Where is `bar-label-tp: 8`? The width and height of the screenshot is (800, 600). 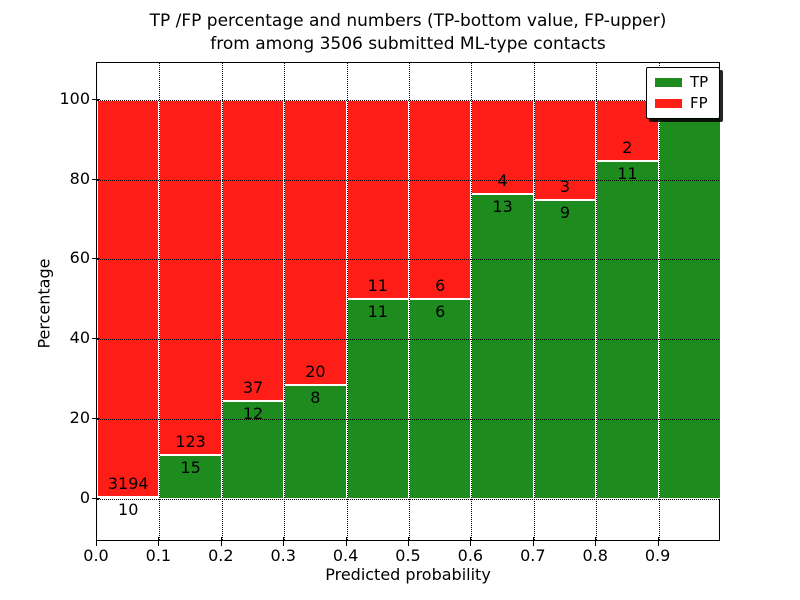
bar-label-tp: 8 is located at coordinates (315, 397).